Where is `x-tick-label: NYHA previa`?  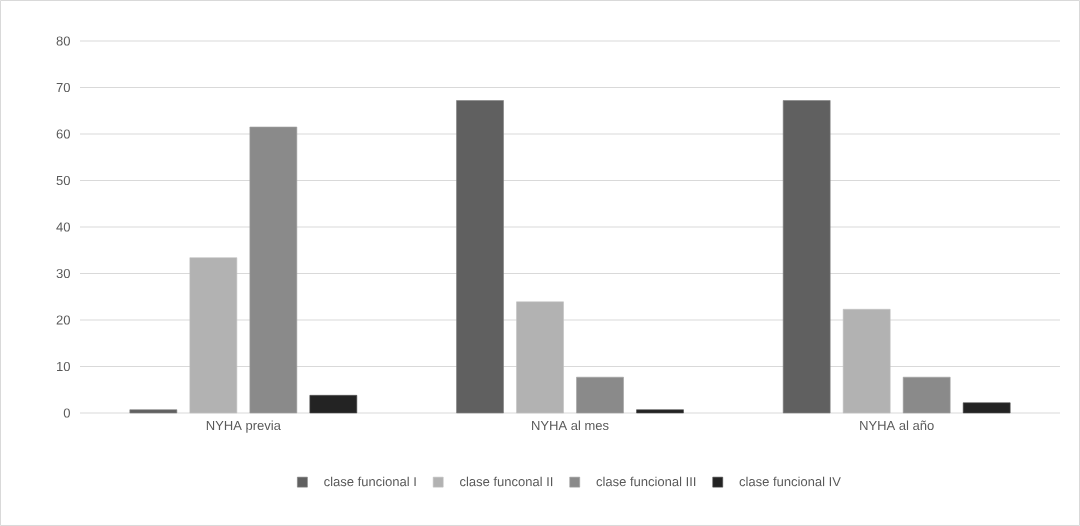
x-tick-label: NYHA previa is located at coordinates (243, 426).